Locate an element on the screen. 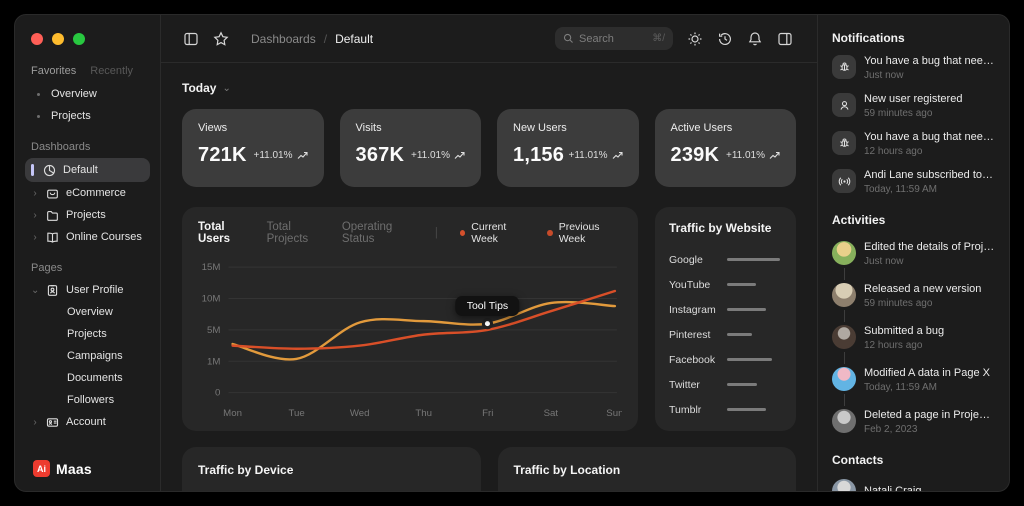  stat-value: 1,156 is located at coordinates (539, 155).